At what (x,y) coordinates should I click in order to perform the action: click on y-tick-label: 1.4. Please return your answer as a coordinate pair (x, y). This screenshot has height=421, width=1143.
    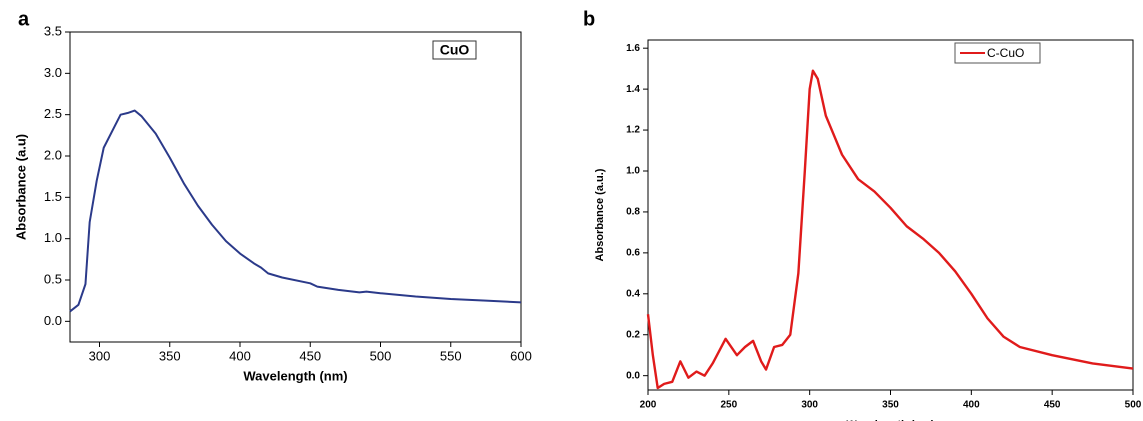
    Looking at the image, I should click on (633, 89).